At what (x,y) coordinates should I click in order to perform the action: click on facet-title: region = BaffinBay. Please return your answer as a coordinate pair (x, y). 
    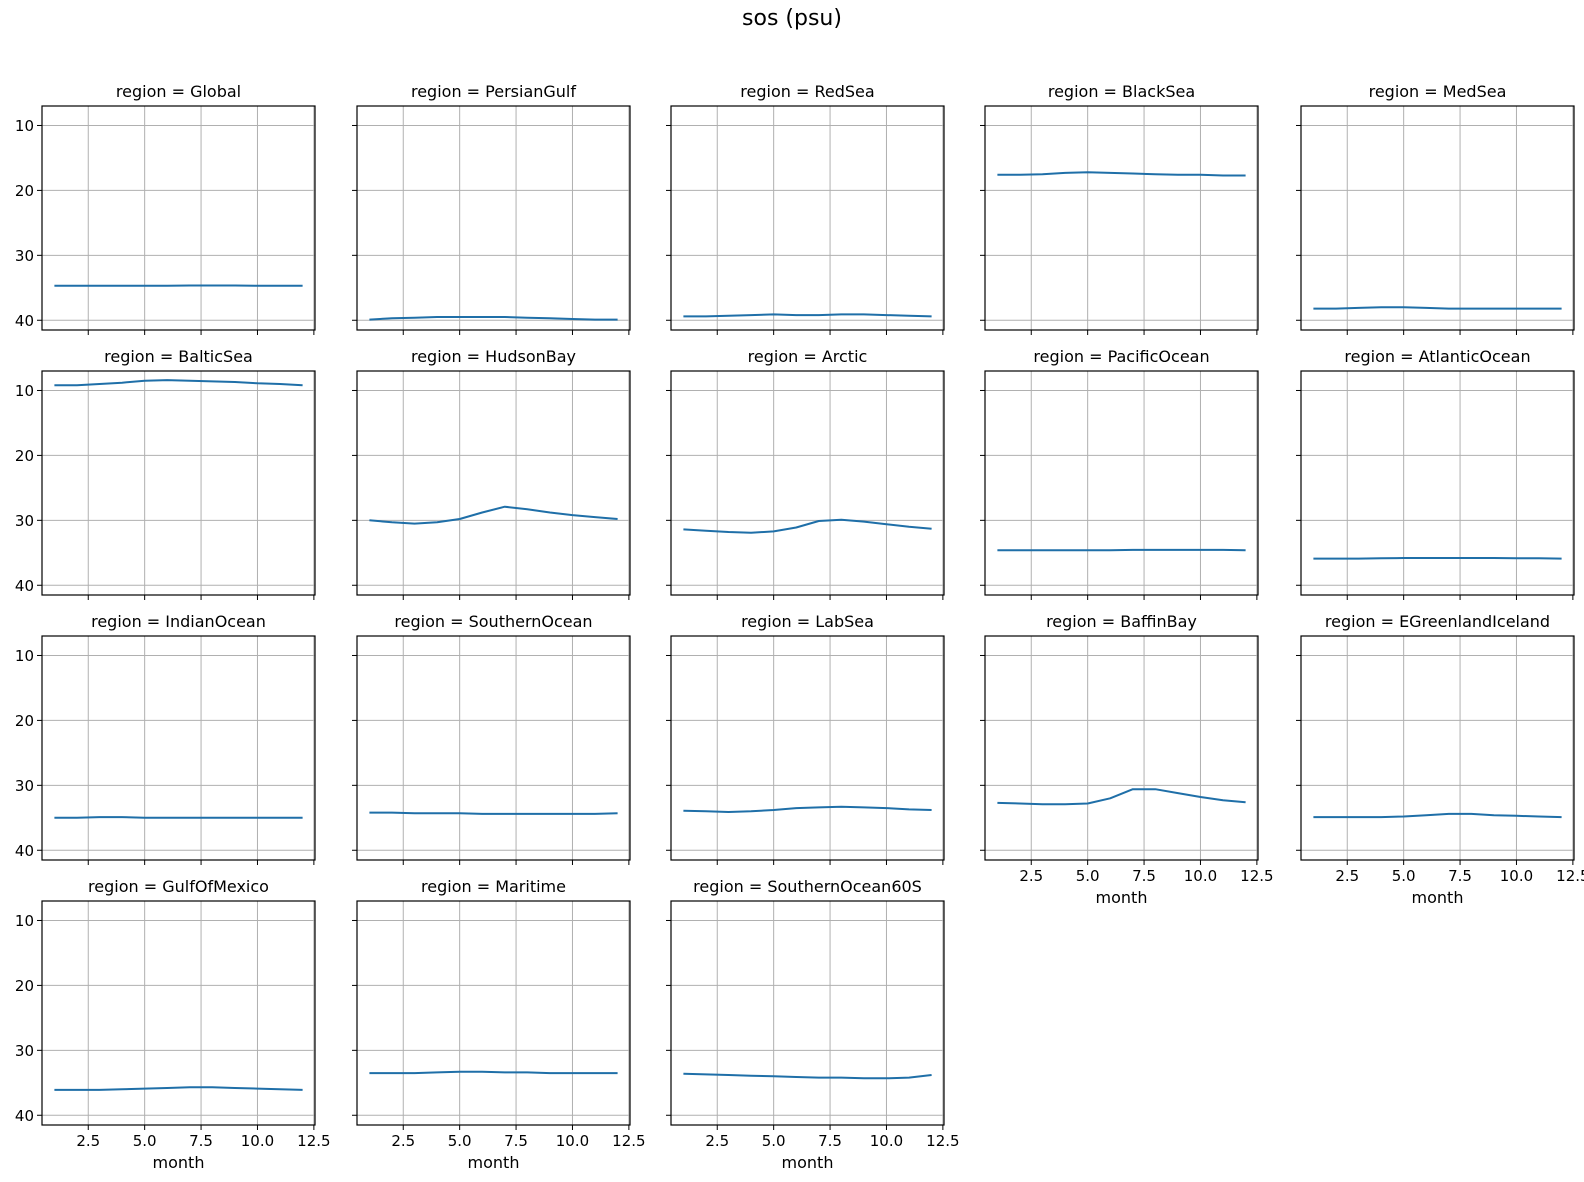
    Looking at the image, I should click on (1121, 621).